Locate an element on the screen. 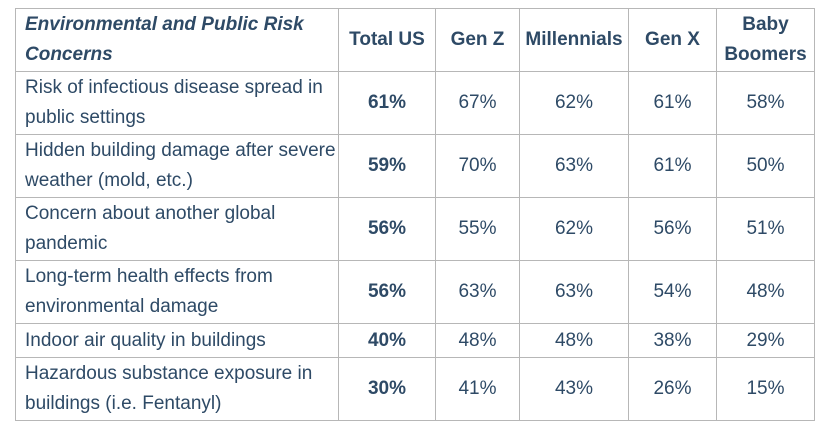 Image resolution: width=823 pixels, height=437 pixels. concern-label: Concern about another global pandemic is located at coordinates (177, 229).